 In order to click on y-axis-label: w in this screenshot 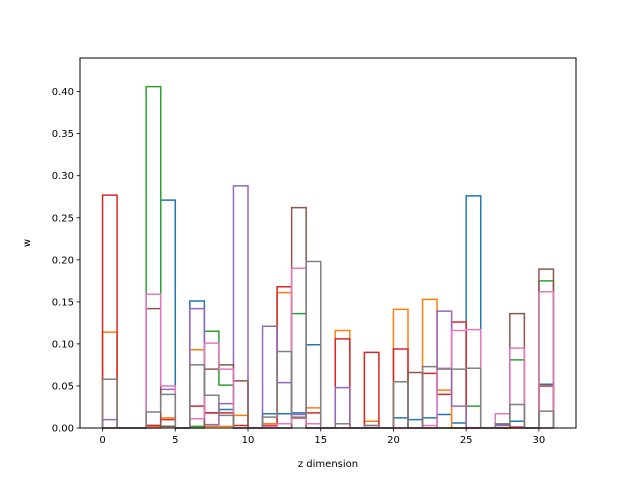, I will do `click(27, 243)`.